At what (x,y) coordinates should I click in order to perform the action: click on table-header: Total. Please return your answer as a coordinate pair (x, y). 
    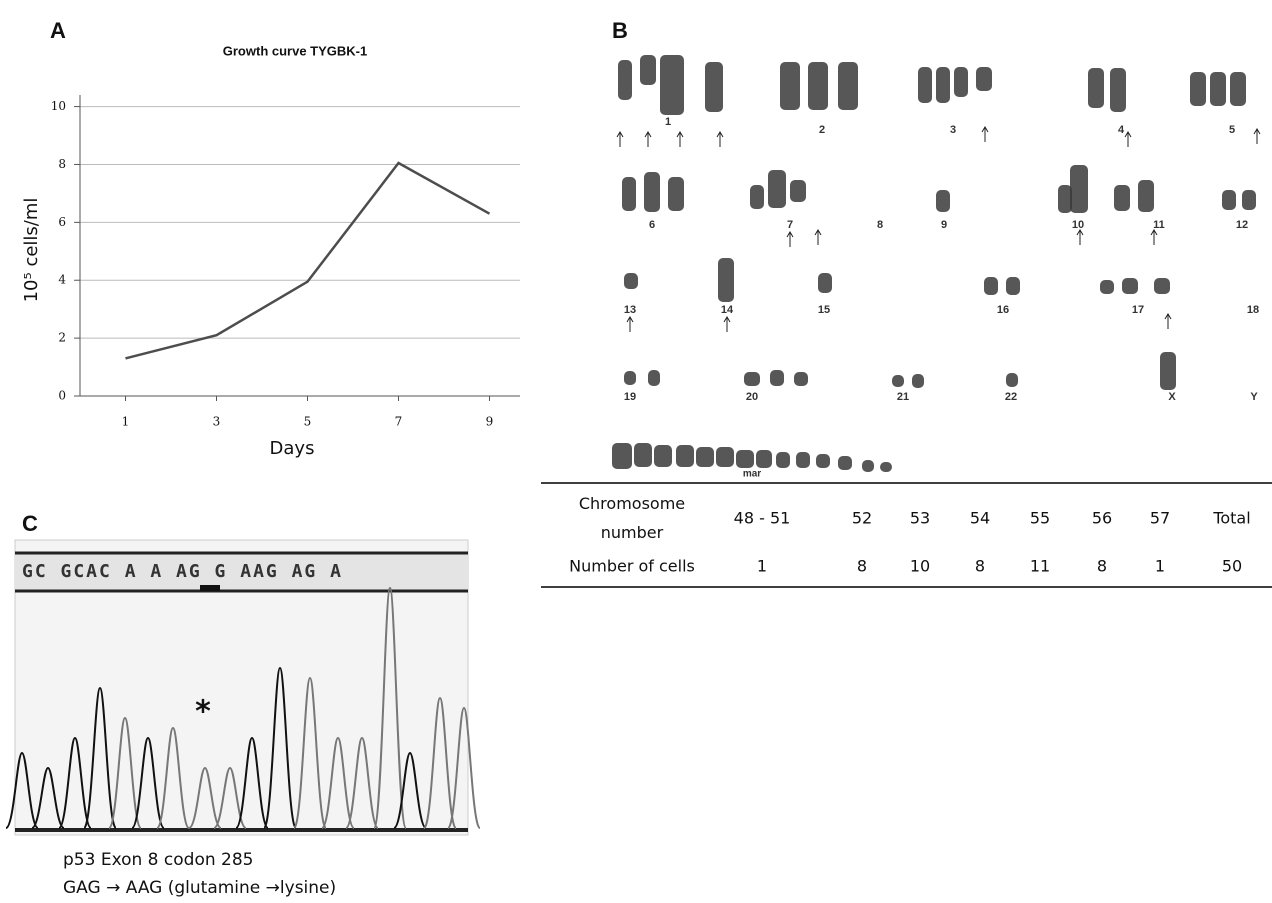
    Looking at the image, I should click on (1231, 518).